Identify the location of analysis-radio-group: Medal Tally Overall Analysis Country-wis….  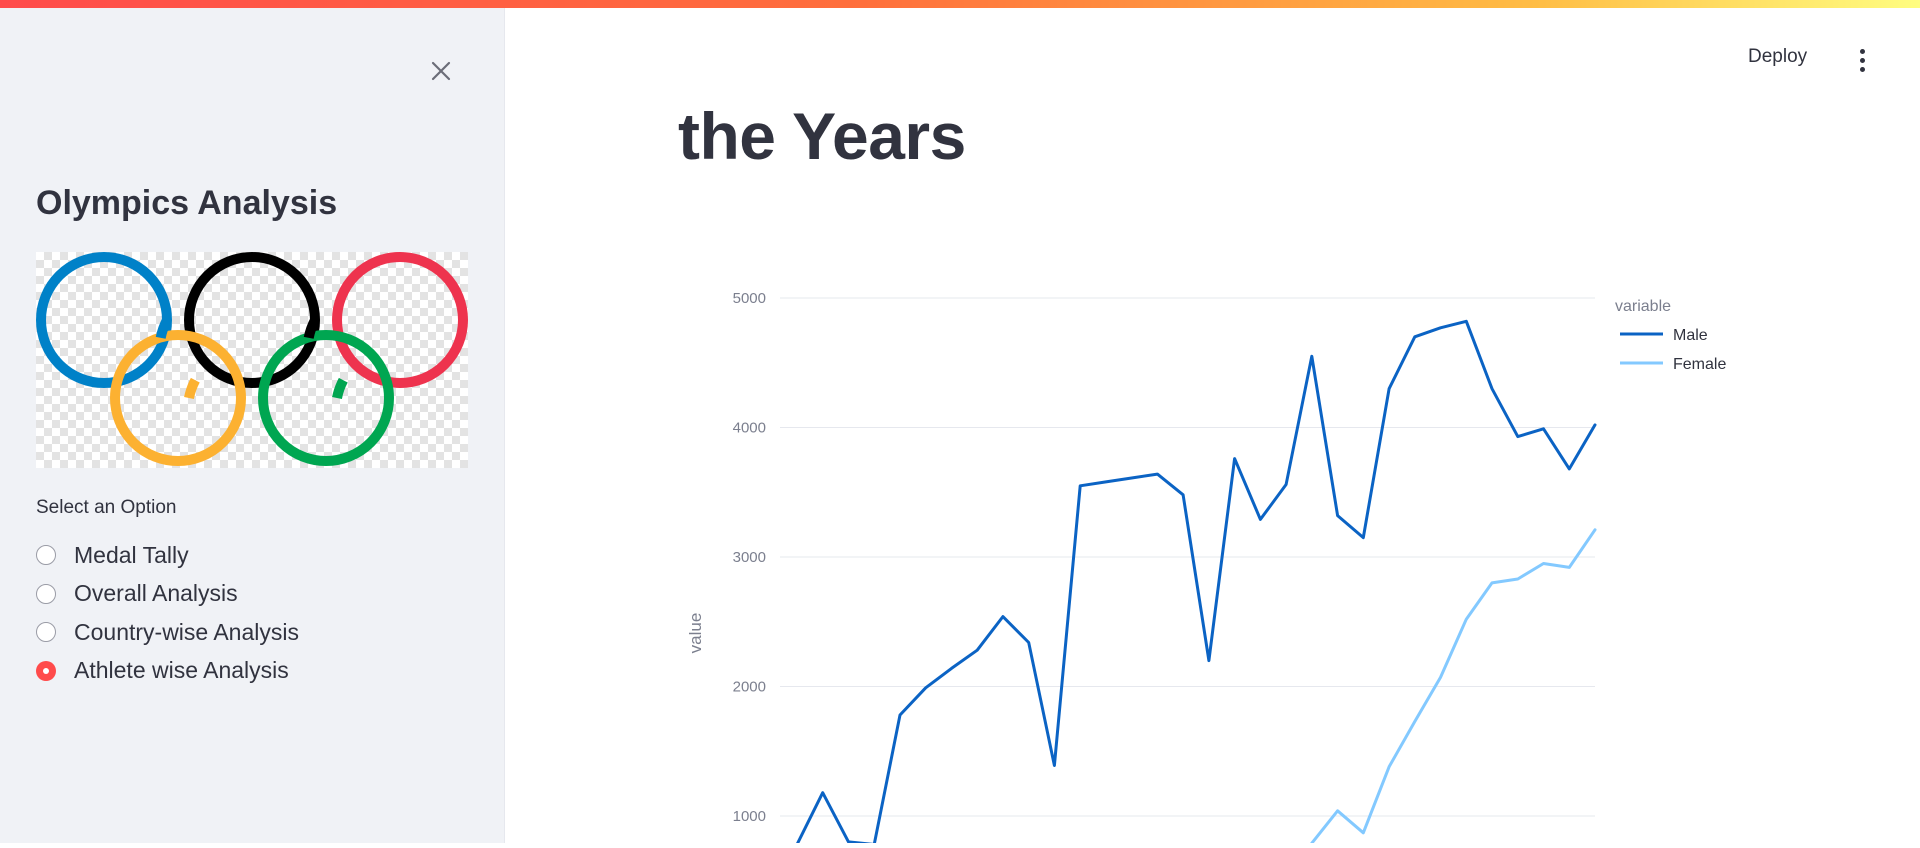
(167, 613).